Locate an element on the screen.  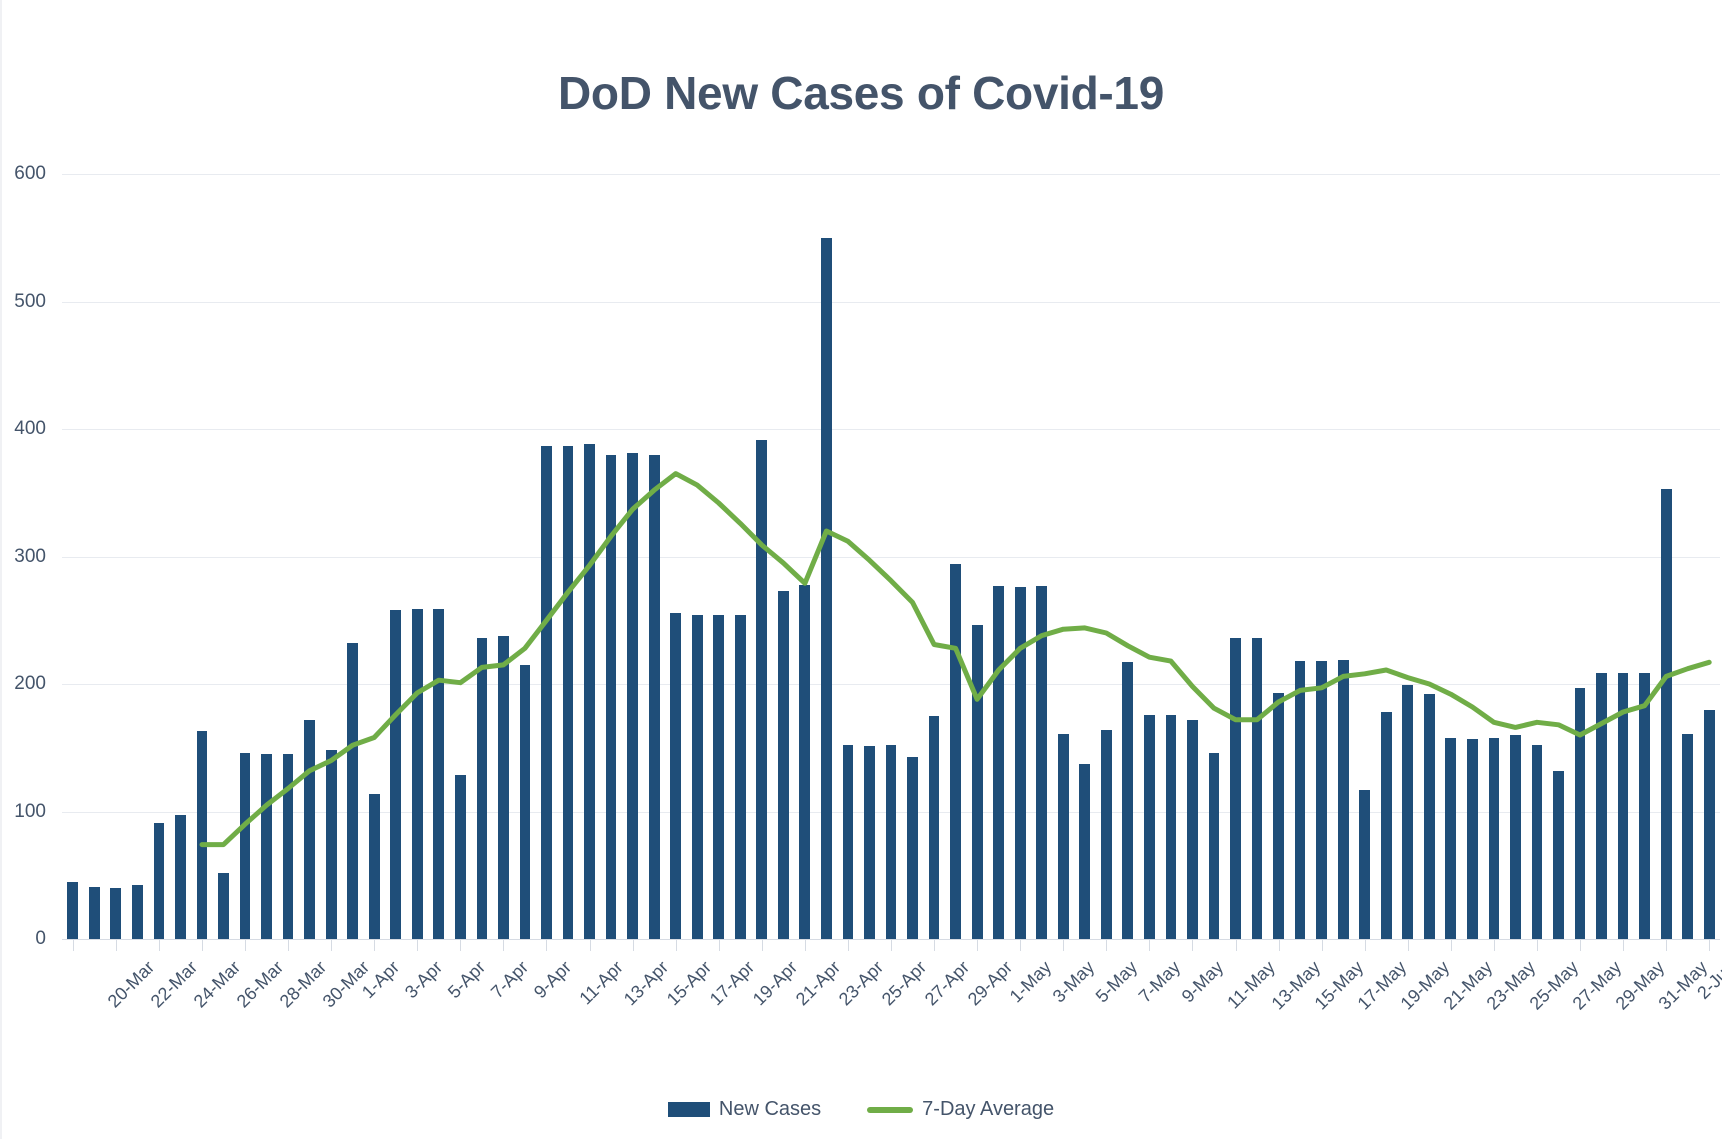
x-axis-tick-label: 11-Apr is located at coordinates (601, 983).